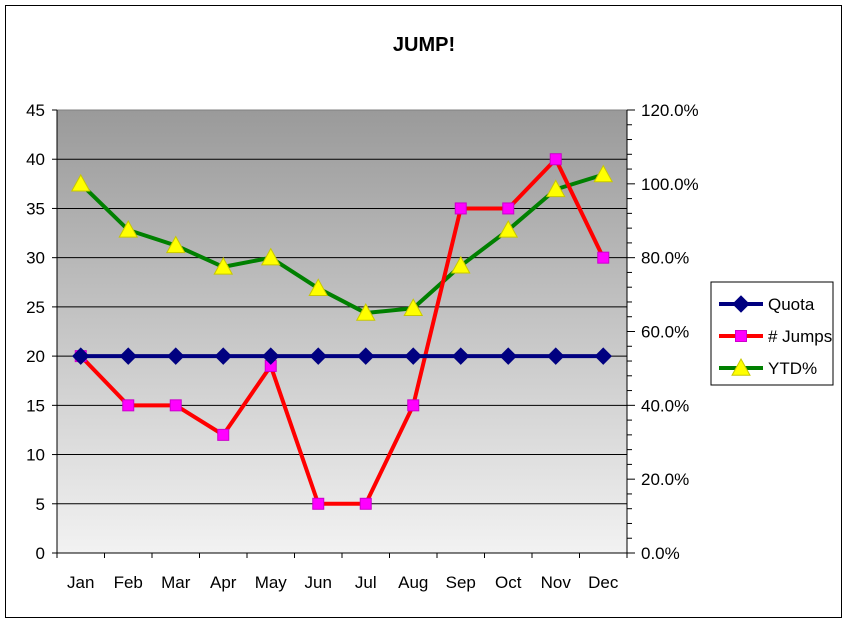 This screenshot has width=849, height=627. Describe the element at coordinates (223, 582) in the screenshot. I see `x-tick-label: Apr` at that location.